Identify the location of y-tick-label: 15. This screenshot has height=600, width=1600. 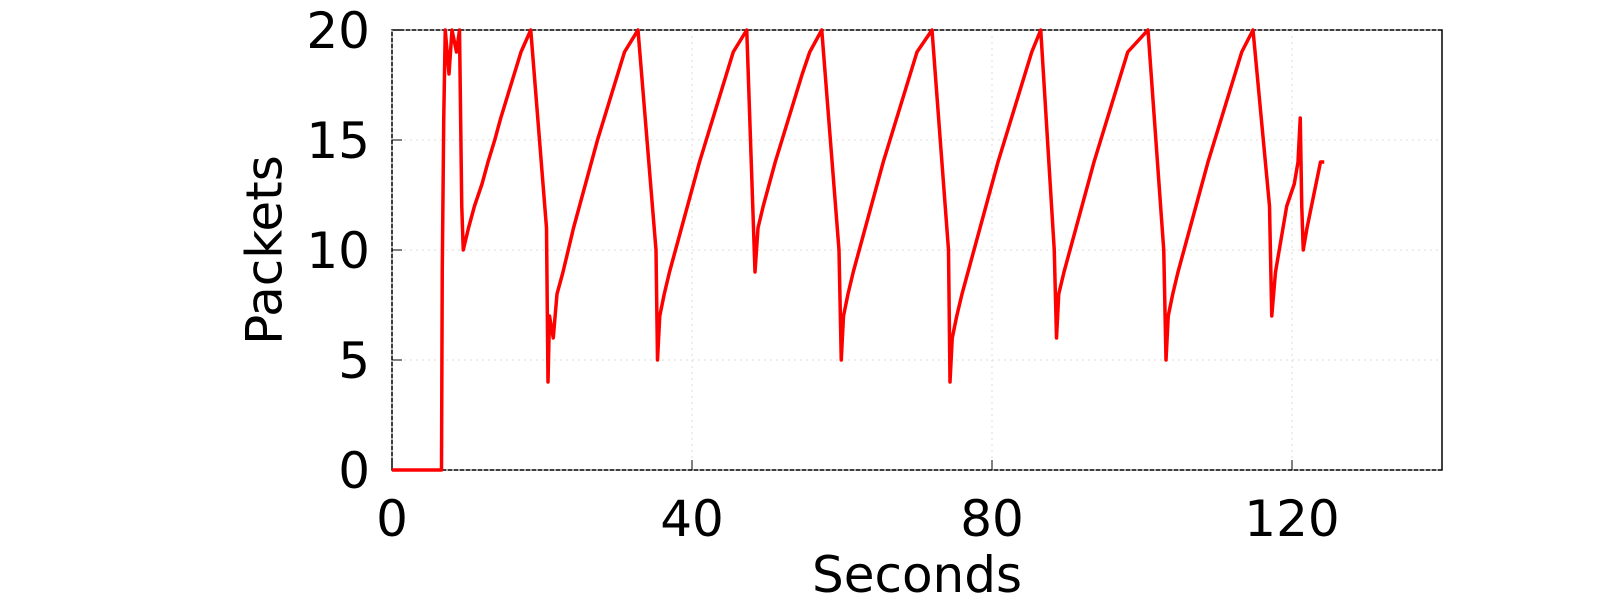
(338, 141).